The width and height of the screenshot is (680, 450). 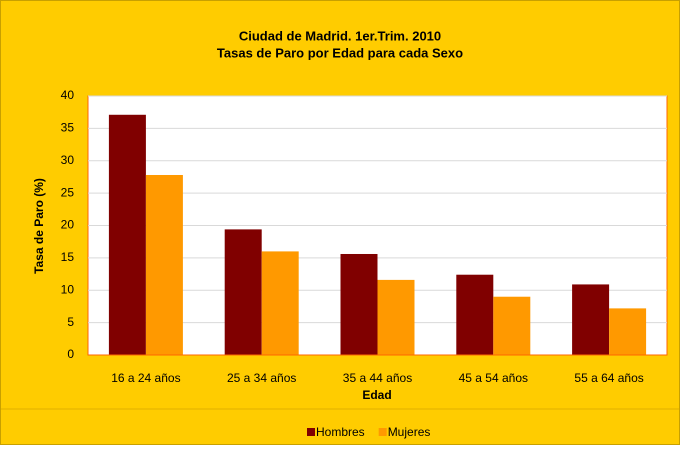 I want to click on y-tick-label: 15, so click(x=68, y=257).